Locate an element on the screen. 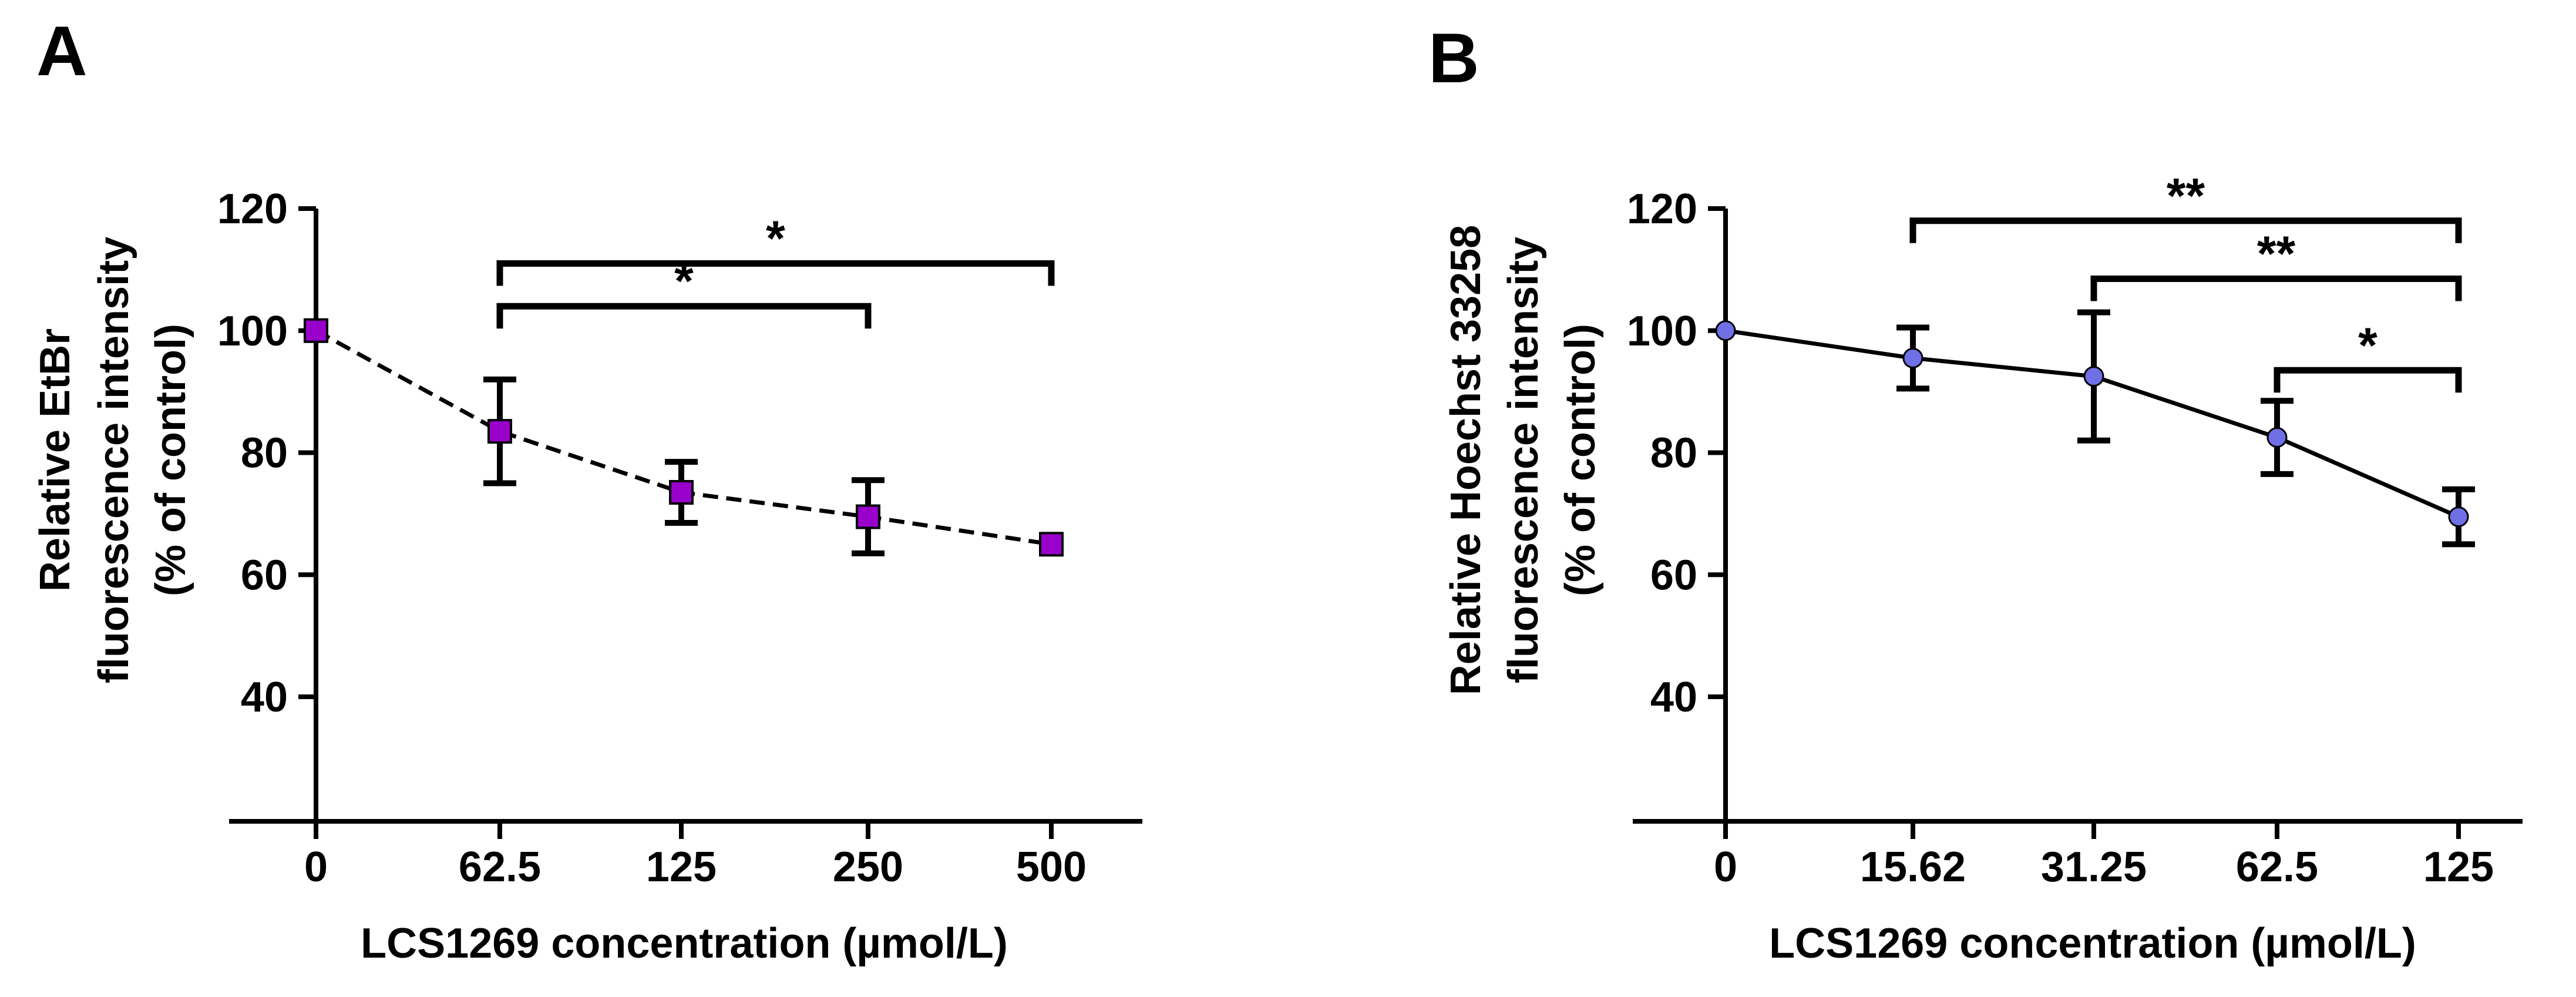 The height and width of the screenshot is (997, 2576). x-tick-label: 250 is located at coordinates (868, 867).